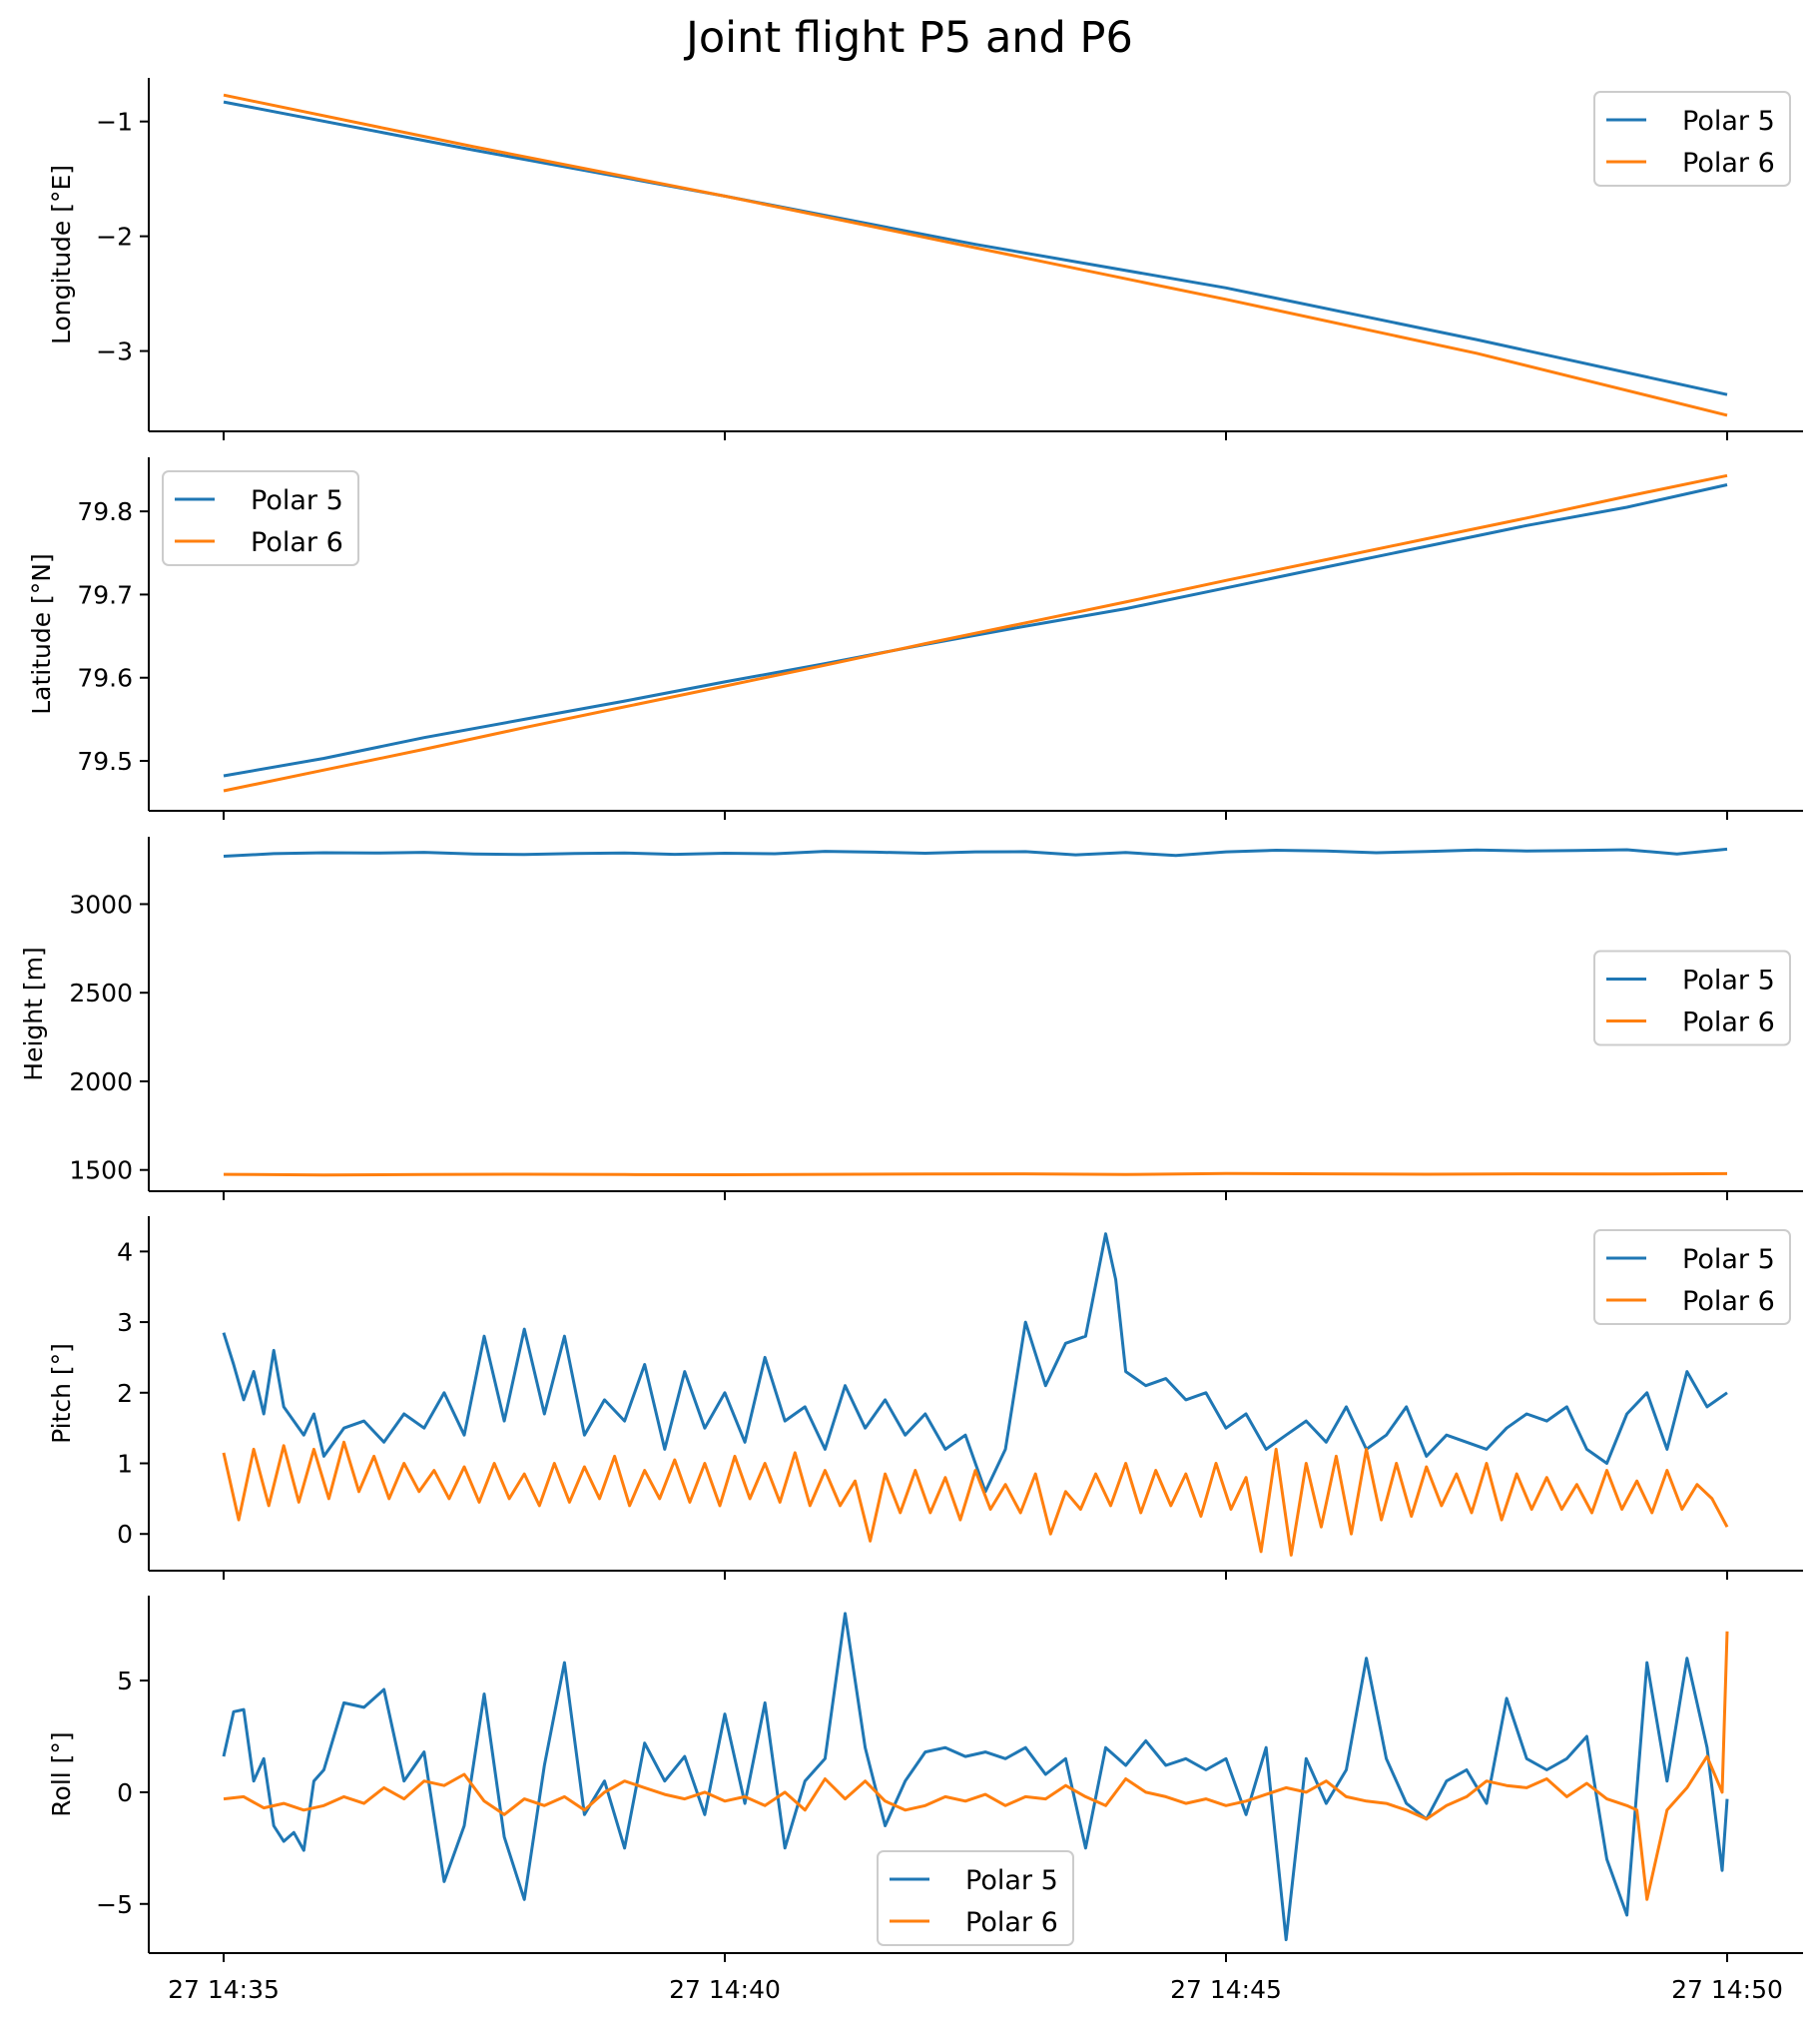 The image size is (1820, 2020). What do you see at coordinates (1226, 1989) in the screenshot?
I see `x-tick-label: 27 14:45` at bounding box center [1226, 1989].